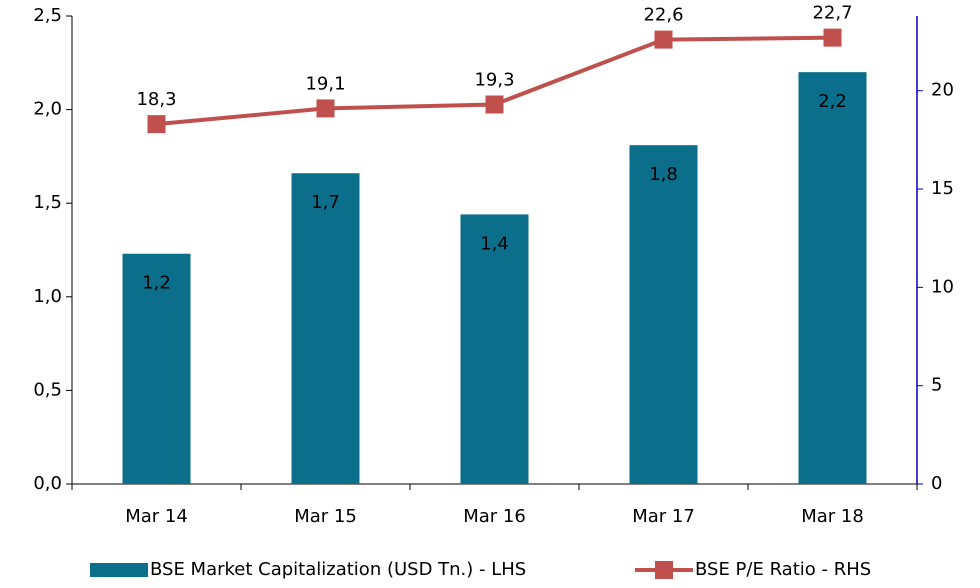 The height and width of the screenshot is (588, 980). I want to click on line-label: 22,6, so click(663, 15).